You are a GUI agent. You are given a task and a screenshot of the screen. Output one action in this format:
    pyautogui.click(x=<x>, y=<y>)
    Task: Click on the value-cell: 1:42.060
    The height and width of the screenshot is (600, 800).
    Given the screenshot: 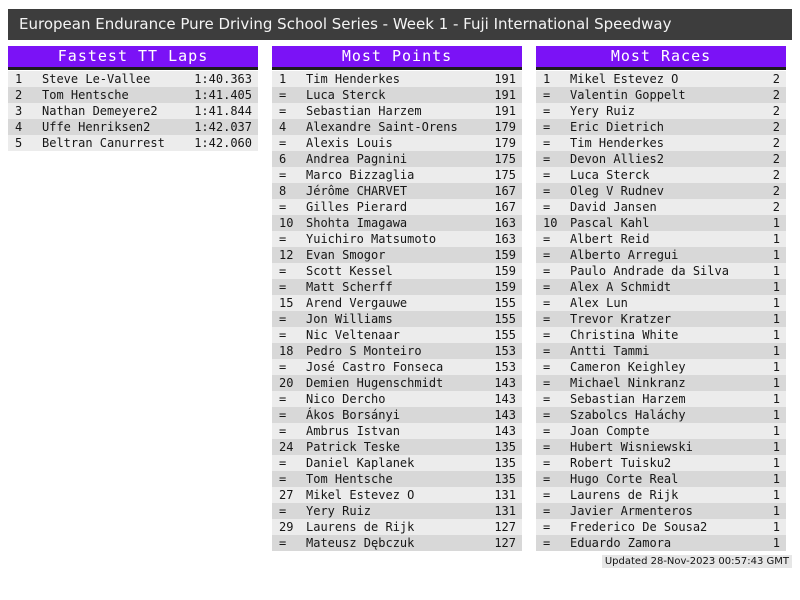 What is the action you would take?
    pyautogui.click(x=223, y=143)
    